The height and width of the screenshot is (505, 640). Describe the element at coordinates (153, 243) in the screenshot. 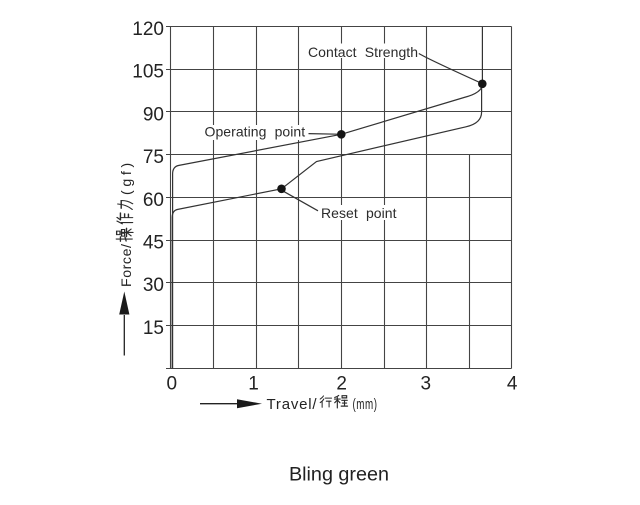

I see `svg-text: 45` at that location.